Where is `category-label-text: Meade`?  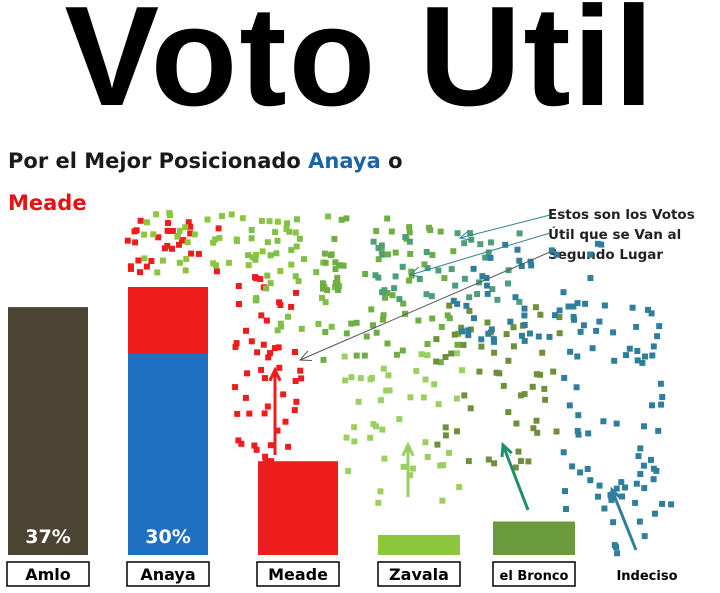
category-label-text: Meade is located at coordinates (298, 574).